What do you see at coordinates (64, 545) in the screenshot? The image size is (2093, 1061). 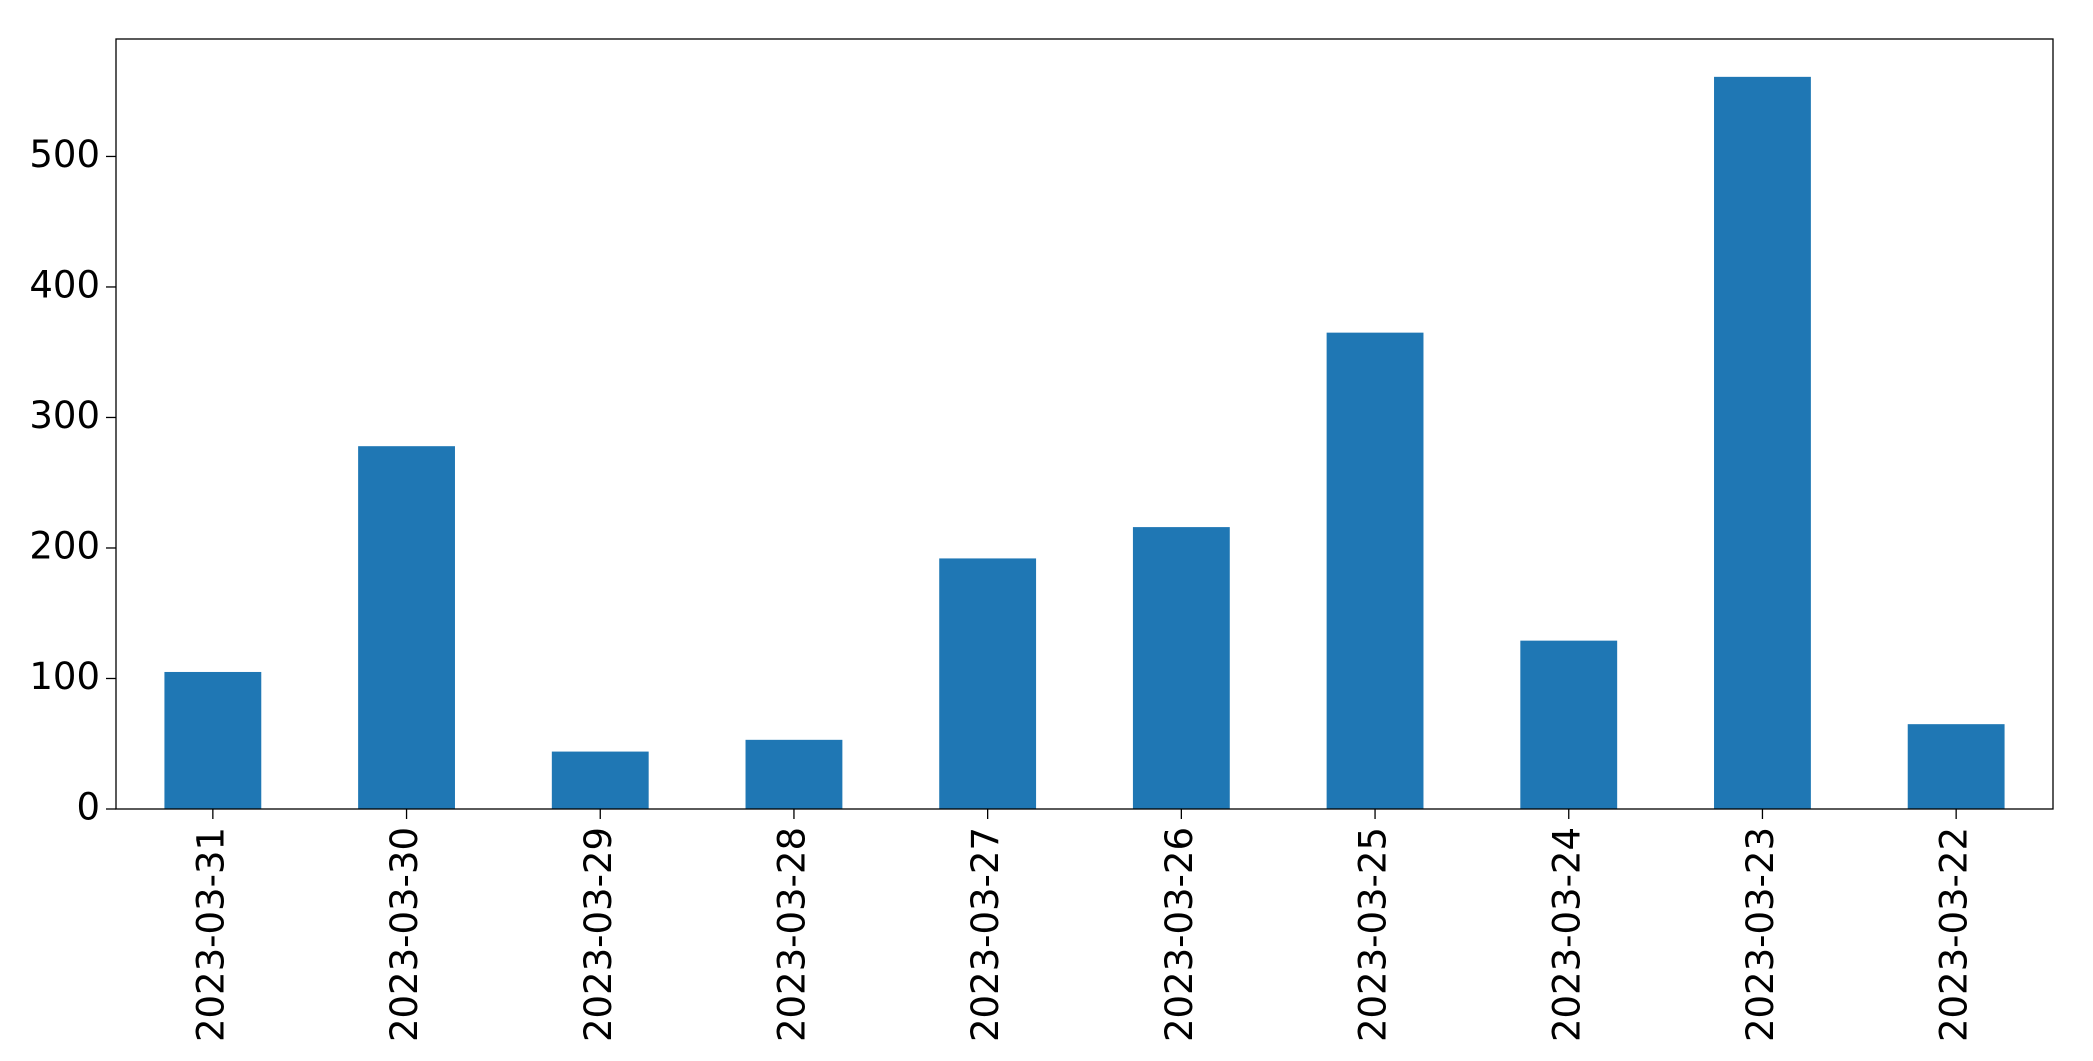 I see `y-tick-label: 200` at bounding box center [64, 545].